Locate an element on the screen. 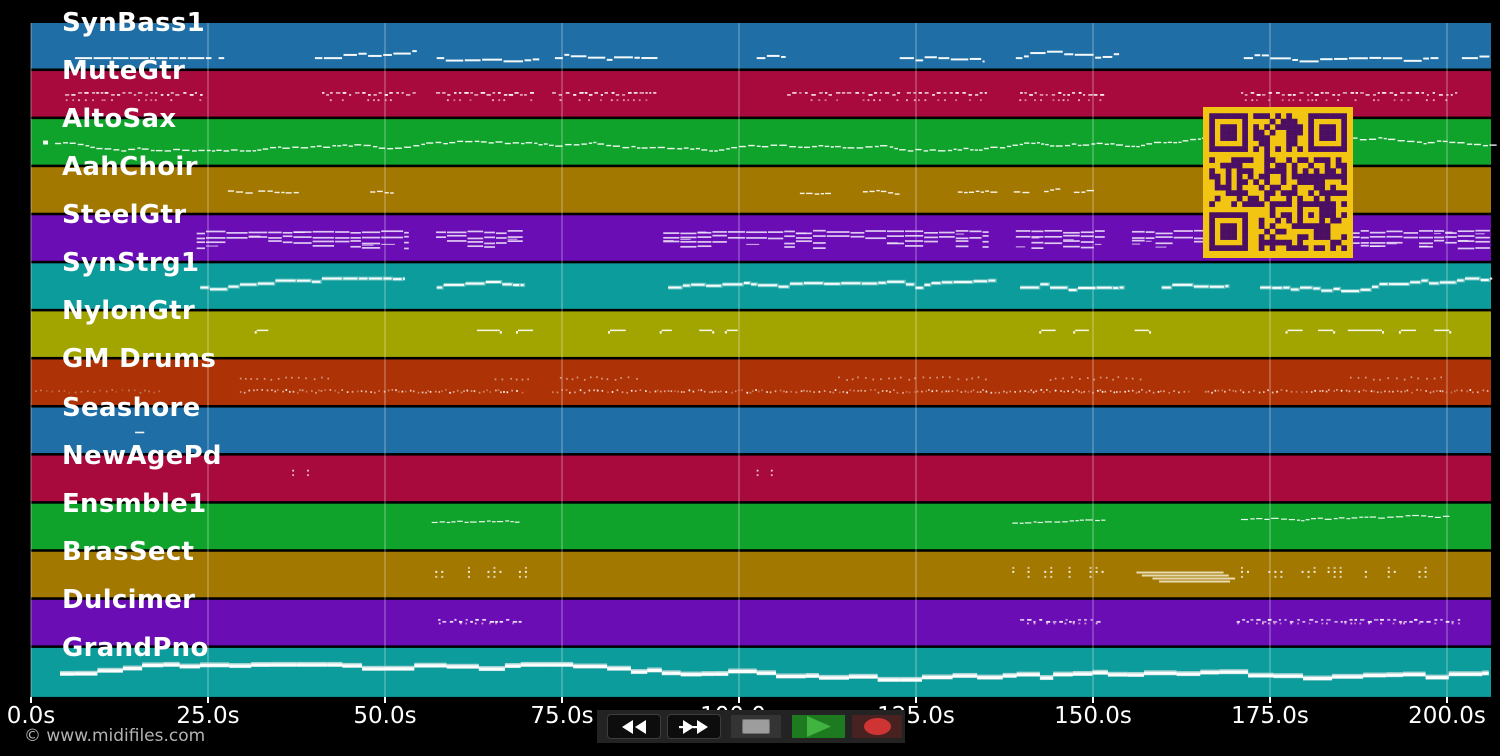 The width and height of the screenshot is (1500, 756). fast-forward-icon is located at coordinates (693, 726).